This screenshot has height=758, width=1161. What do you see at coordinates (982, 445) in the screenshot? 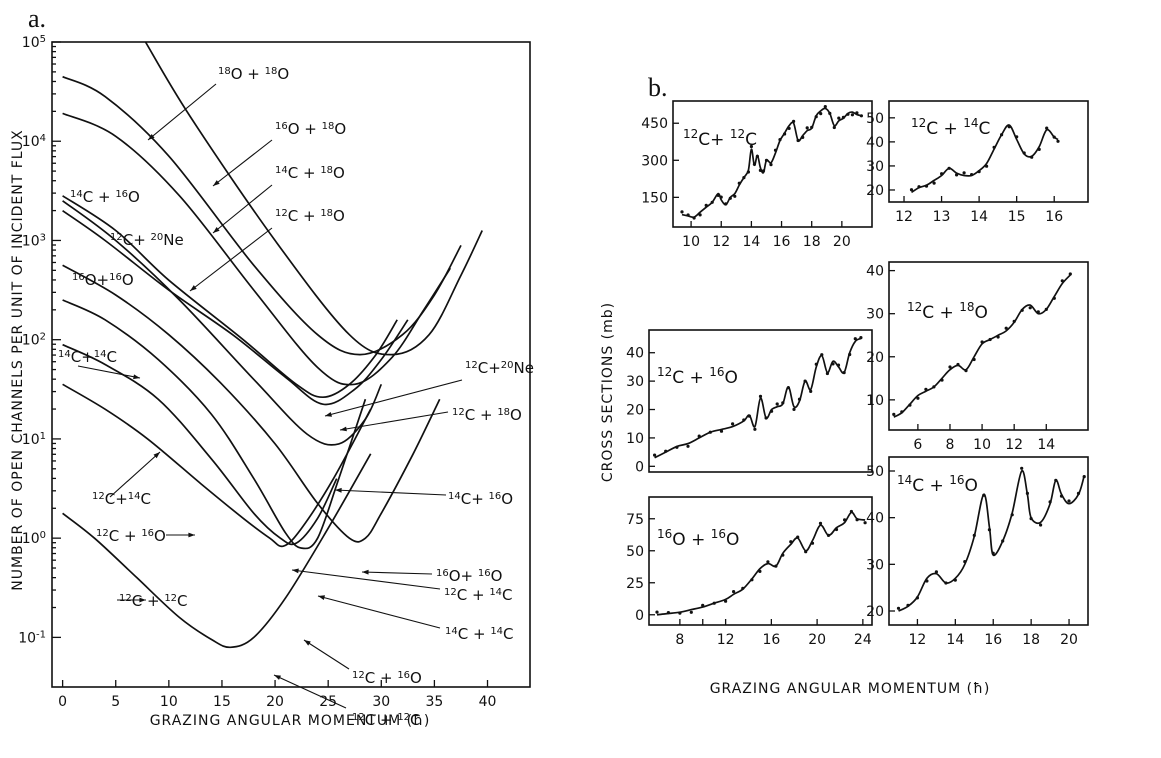
I see `x-tick-label: 10` at bounding box center [982, 445].